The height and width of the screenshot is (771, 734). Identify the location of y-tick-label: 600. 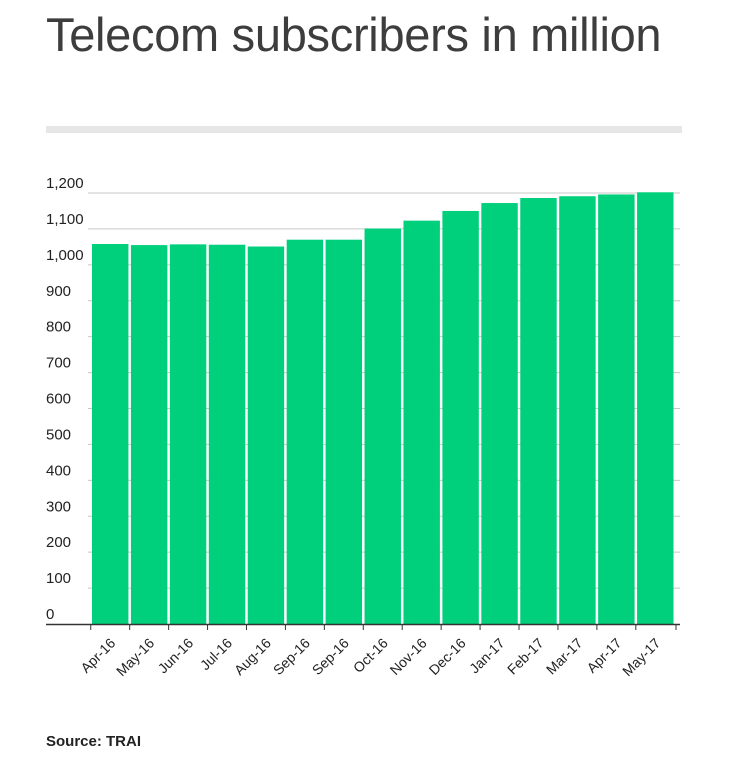
(58, 399).